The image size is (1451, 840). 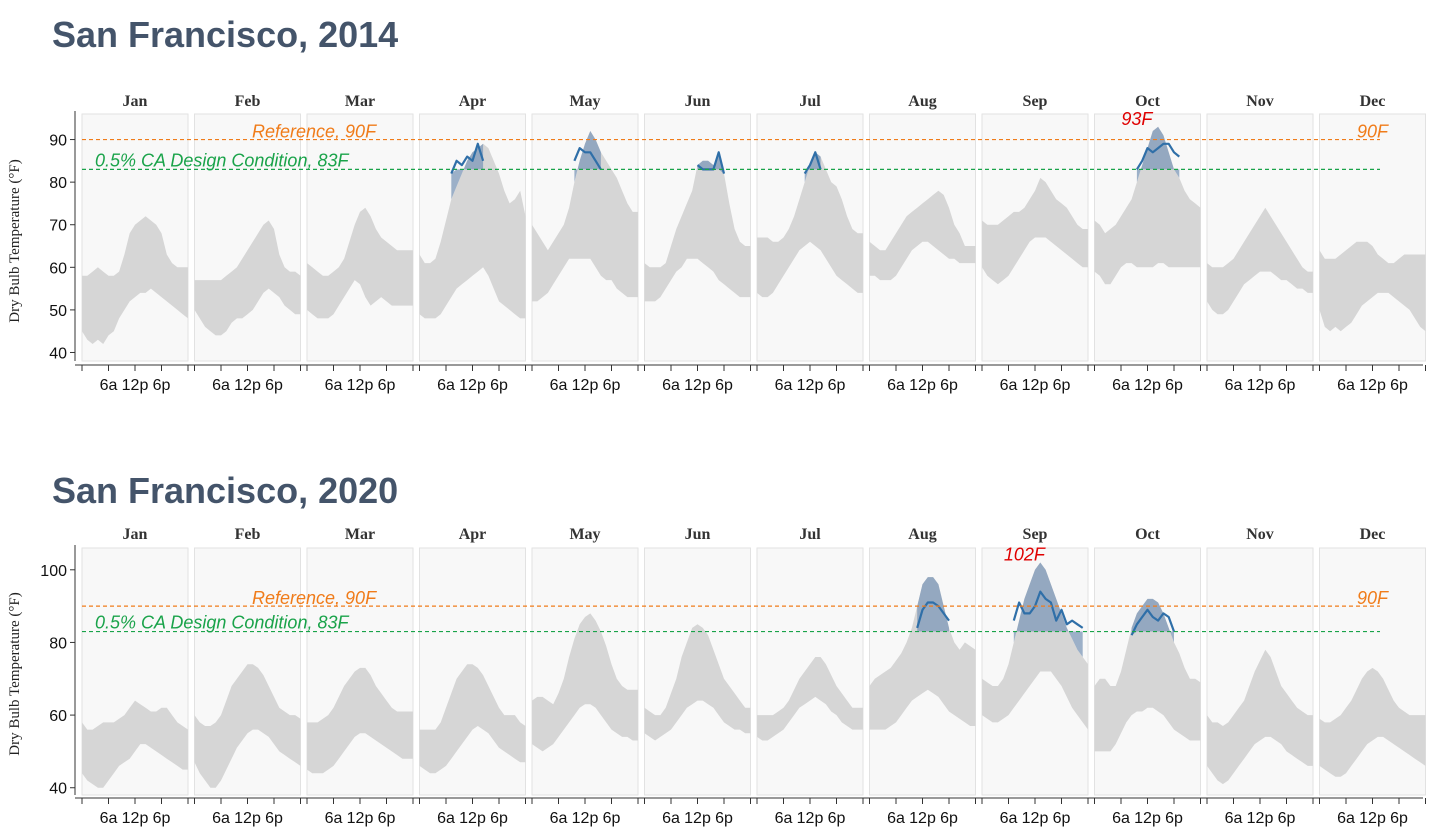 What do you see at coordinates (1373, 534) in the screenshot?
I see `month-label: Dec` at bounding box center [1373, 534].